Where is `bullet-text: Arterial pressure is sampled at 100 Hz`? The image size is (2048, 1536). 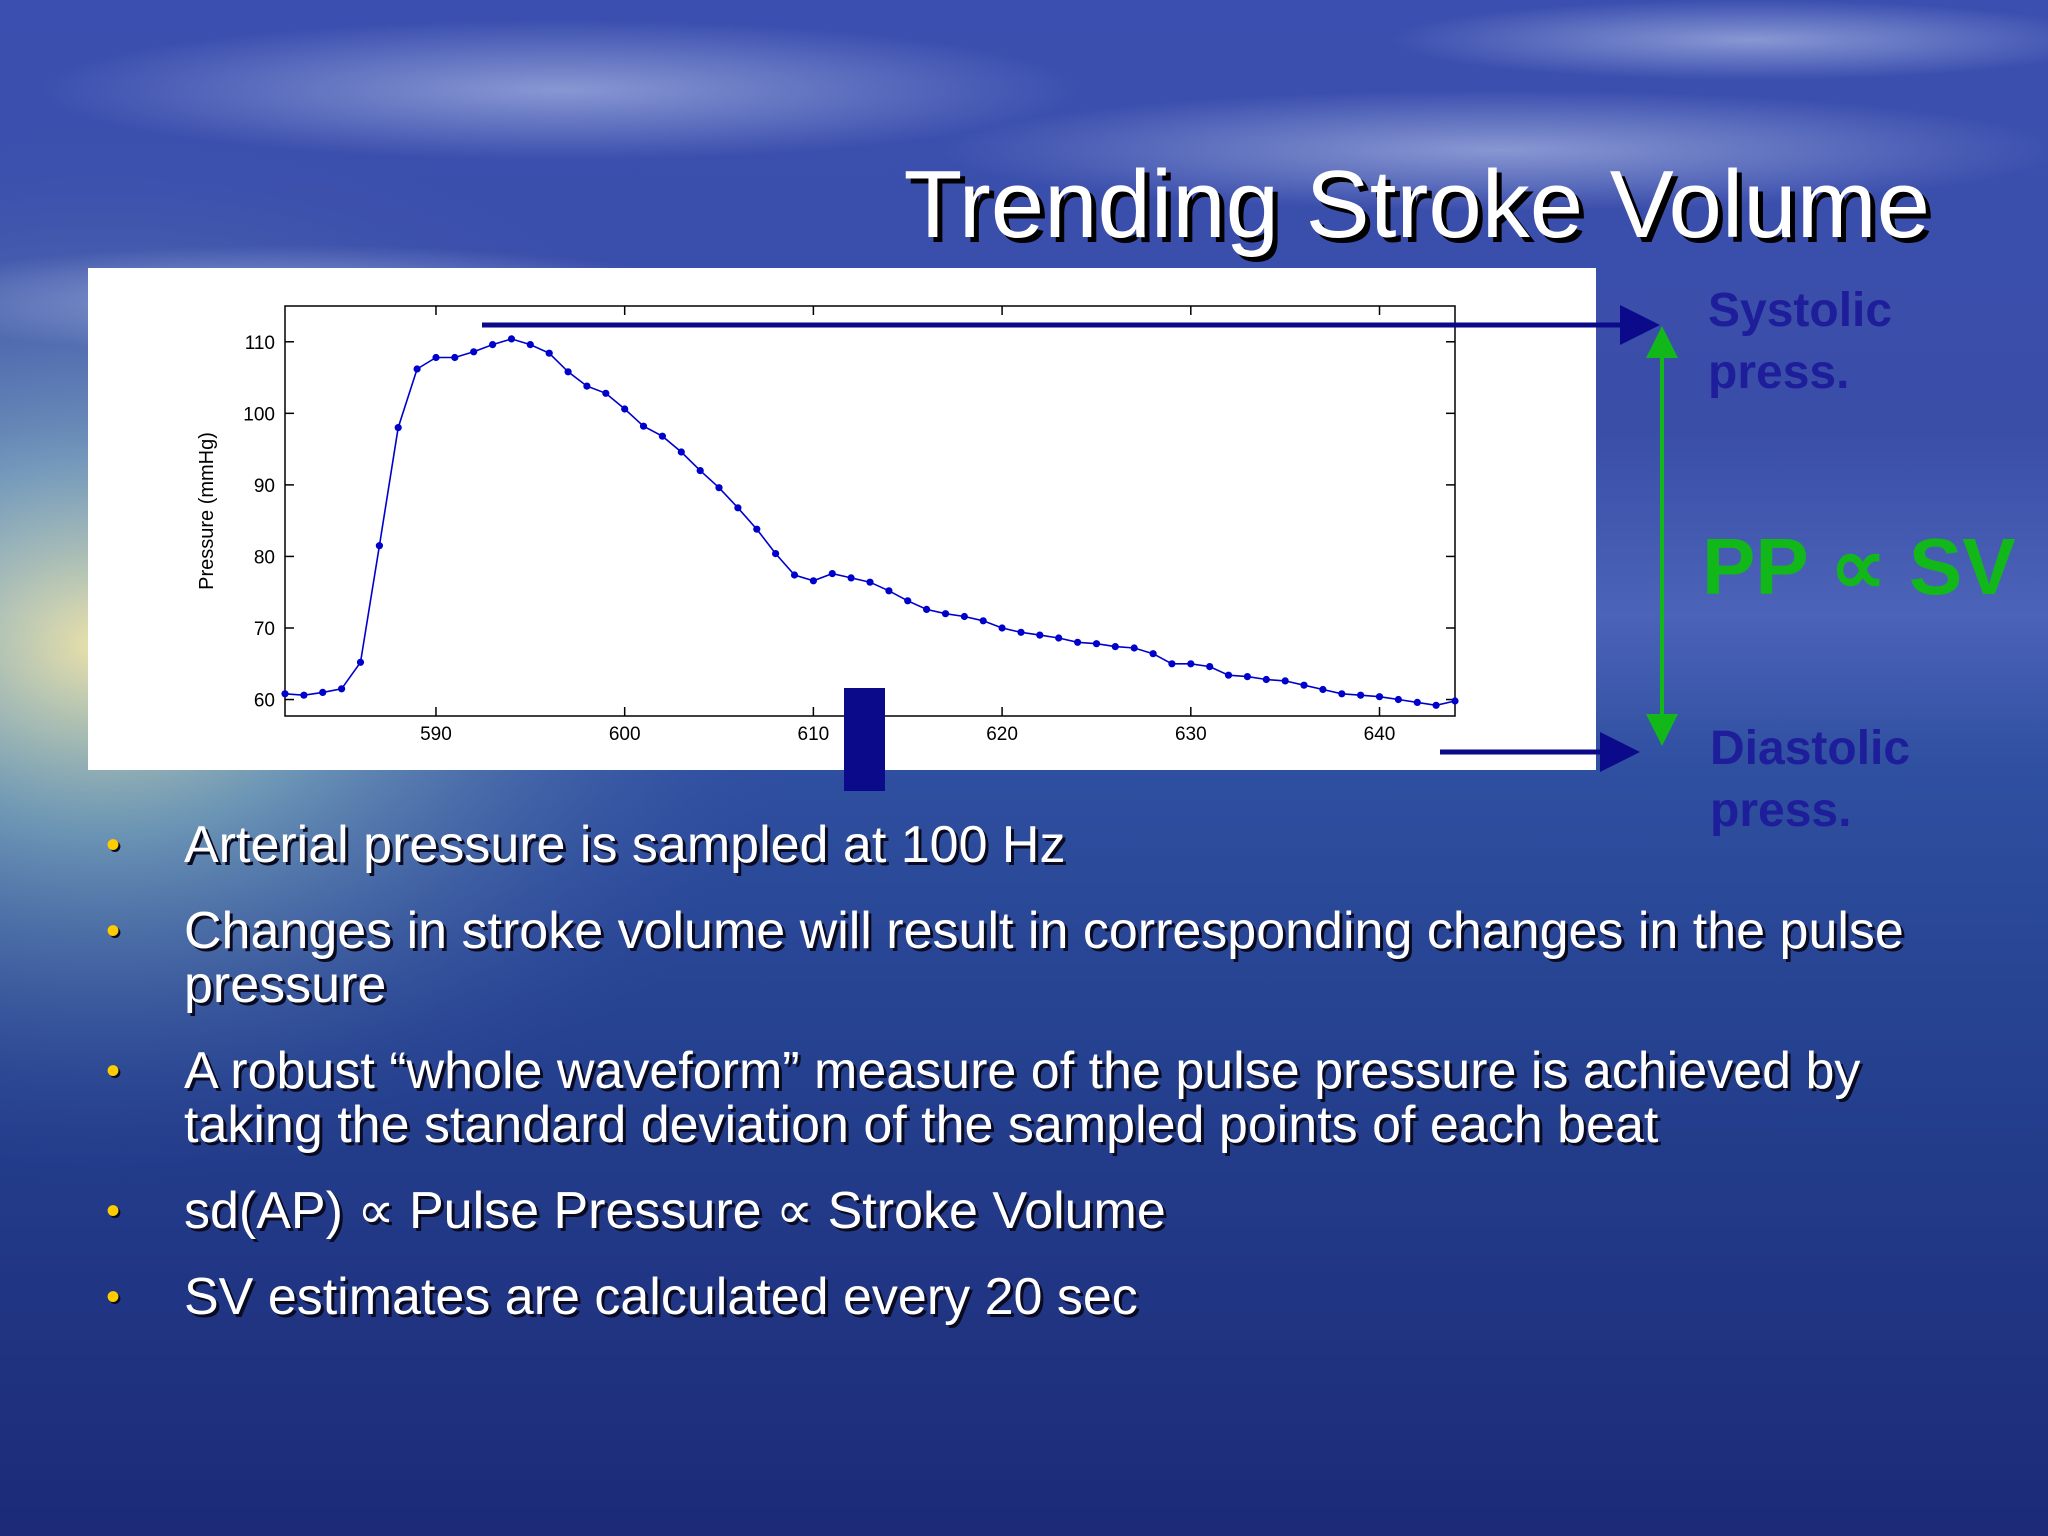
bullet-text: Arterial pressure is sampled at 100 Hz is located at coordinates (625, 845).